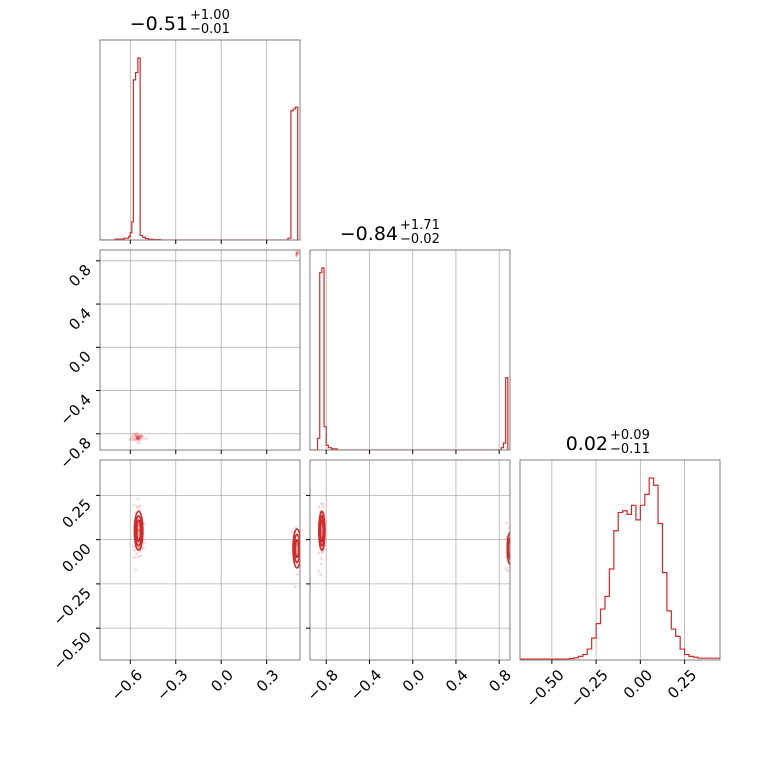  Describe the element at coordinates (544, 688) in the screenshot. I see `xtick-label-col2-0: −0.50` at that location.